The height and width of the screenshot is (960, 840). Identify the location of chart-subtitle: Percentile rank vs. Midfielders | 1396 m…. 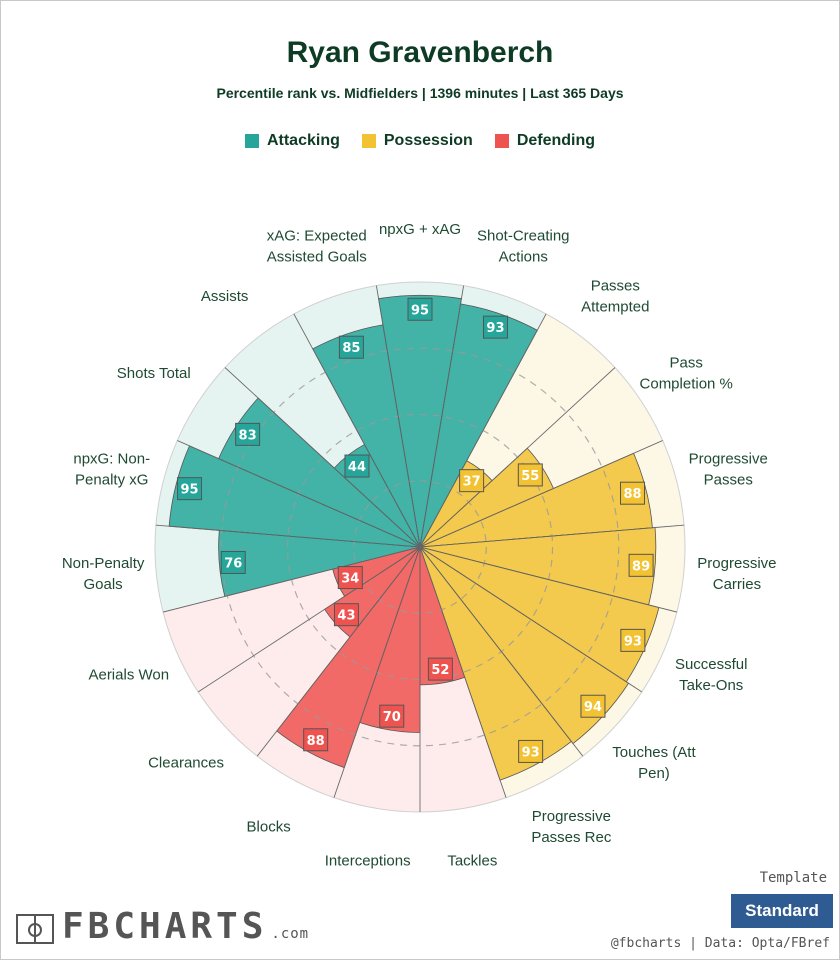
(420, 93).